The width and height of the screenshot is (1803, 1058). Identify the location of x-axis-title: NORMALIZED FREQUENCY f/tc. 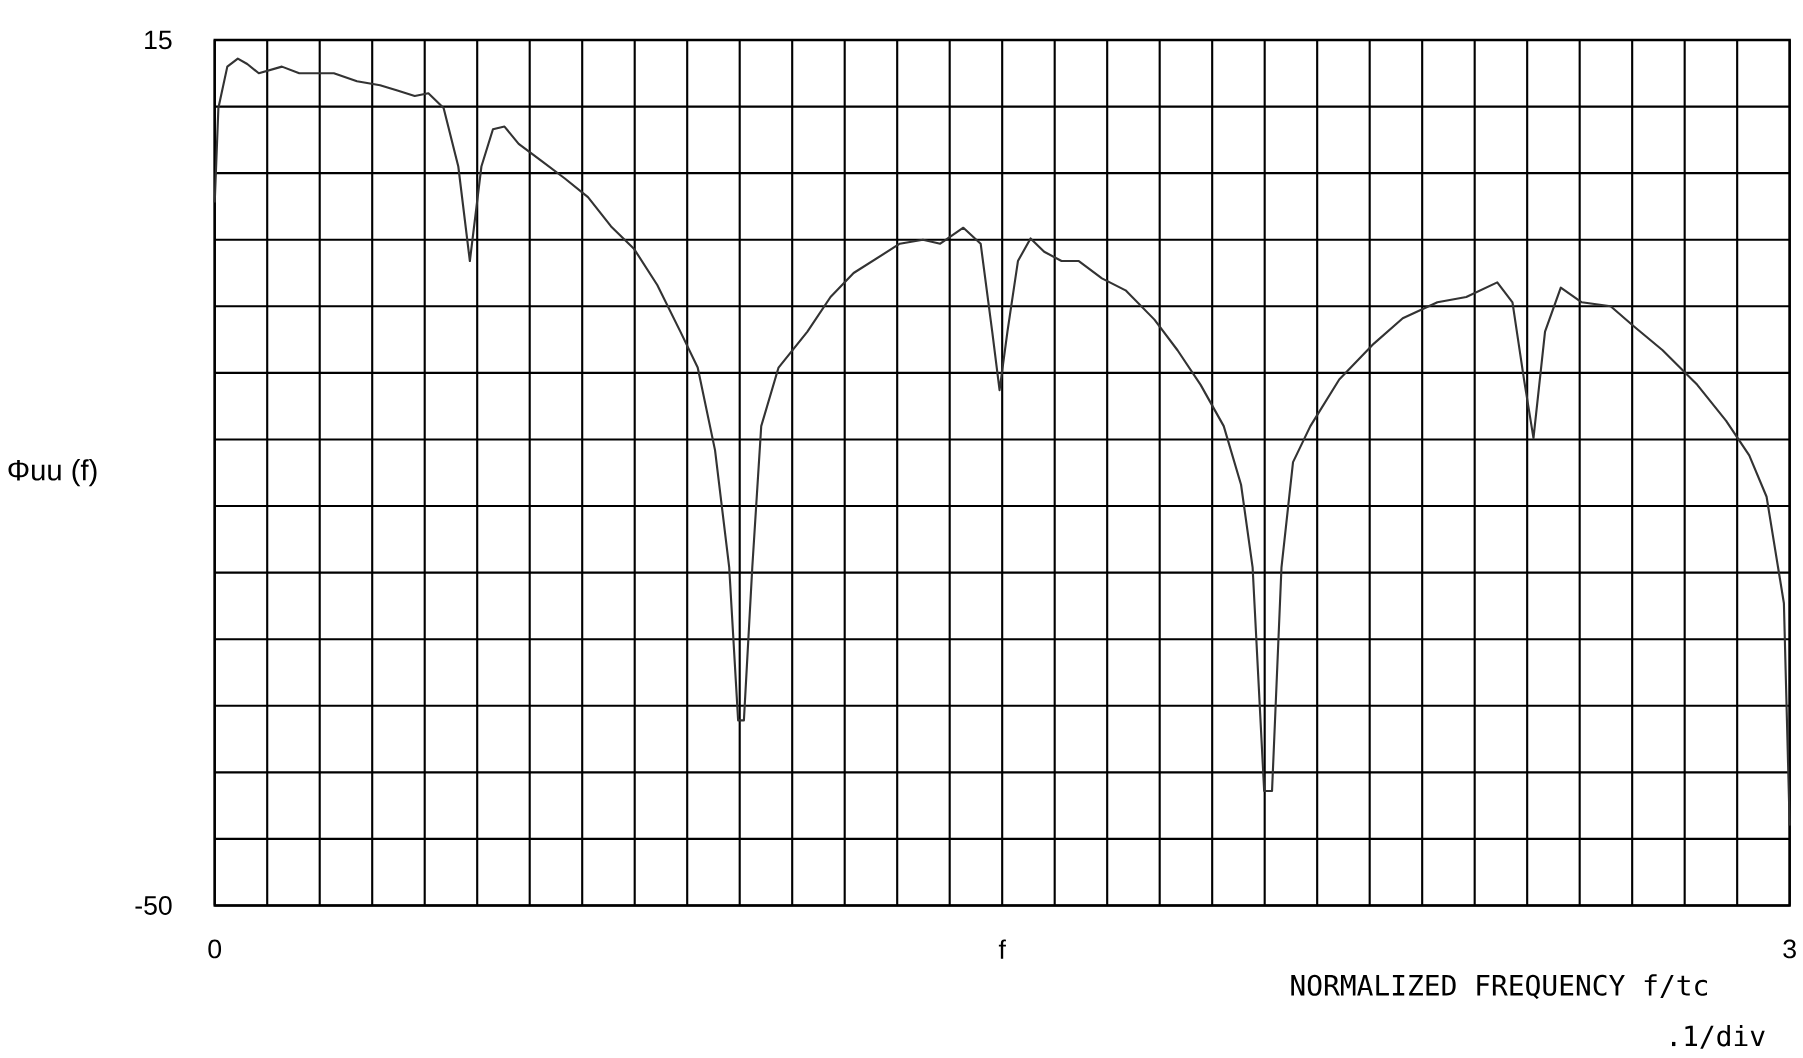
(1499, 986).